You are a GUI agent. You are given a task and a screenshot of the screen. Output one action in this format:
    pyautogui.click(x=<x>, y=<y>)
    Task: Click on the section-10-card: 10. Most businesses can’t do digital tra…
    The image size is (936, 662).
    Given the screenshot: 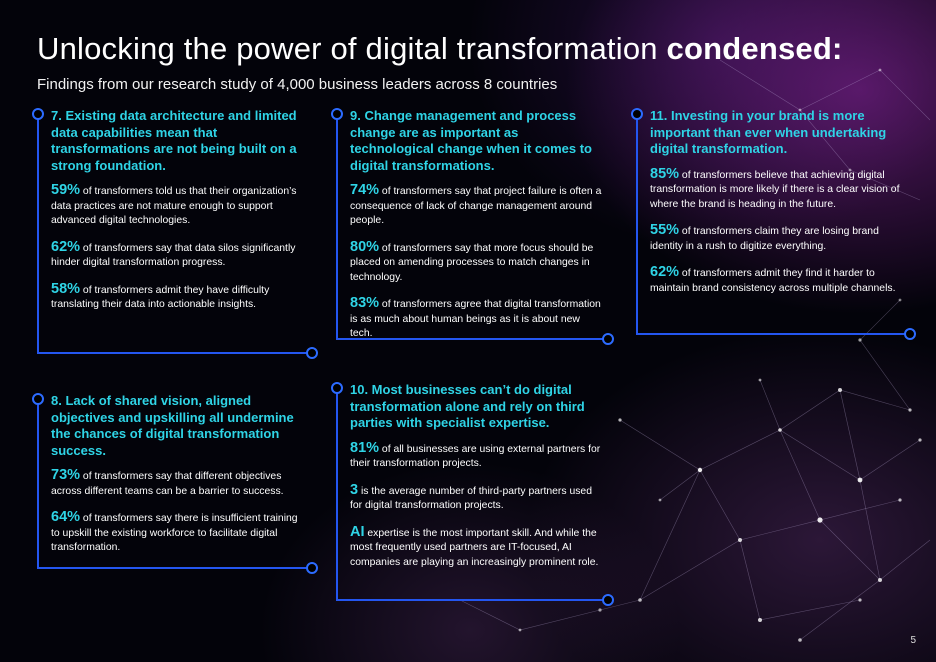 What is the action you would take?
    pyautogui.click(x=472, y=494)
    